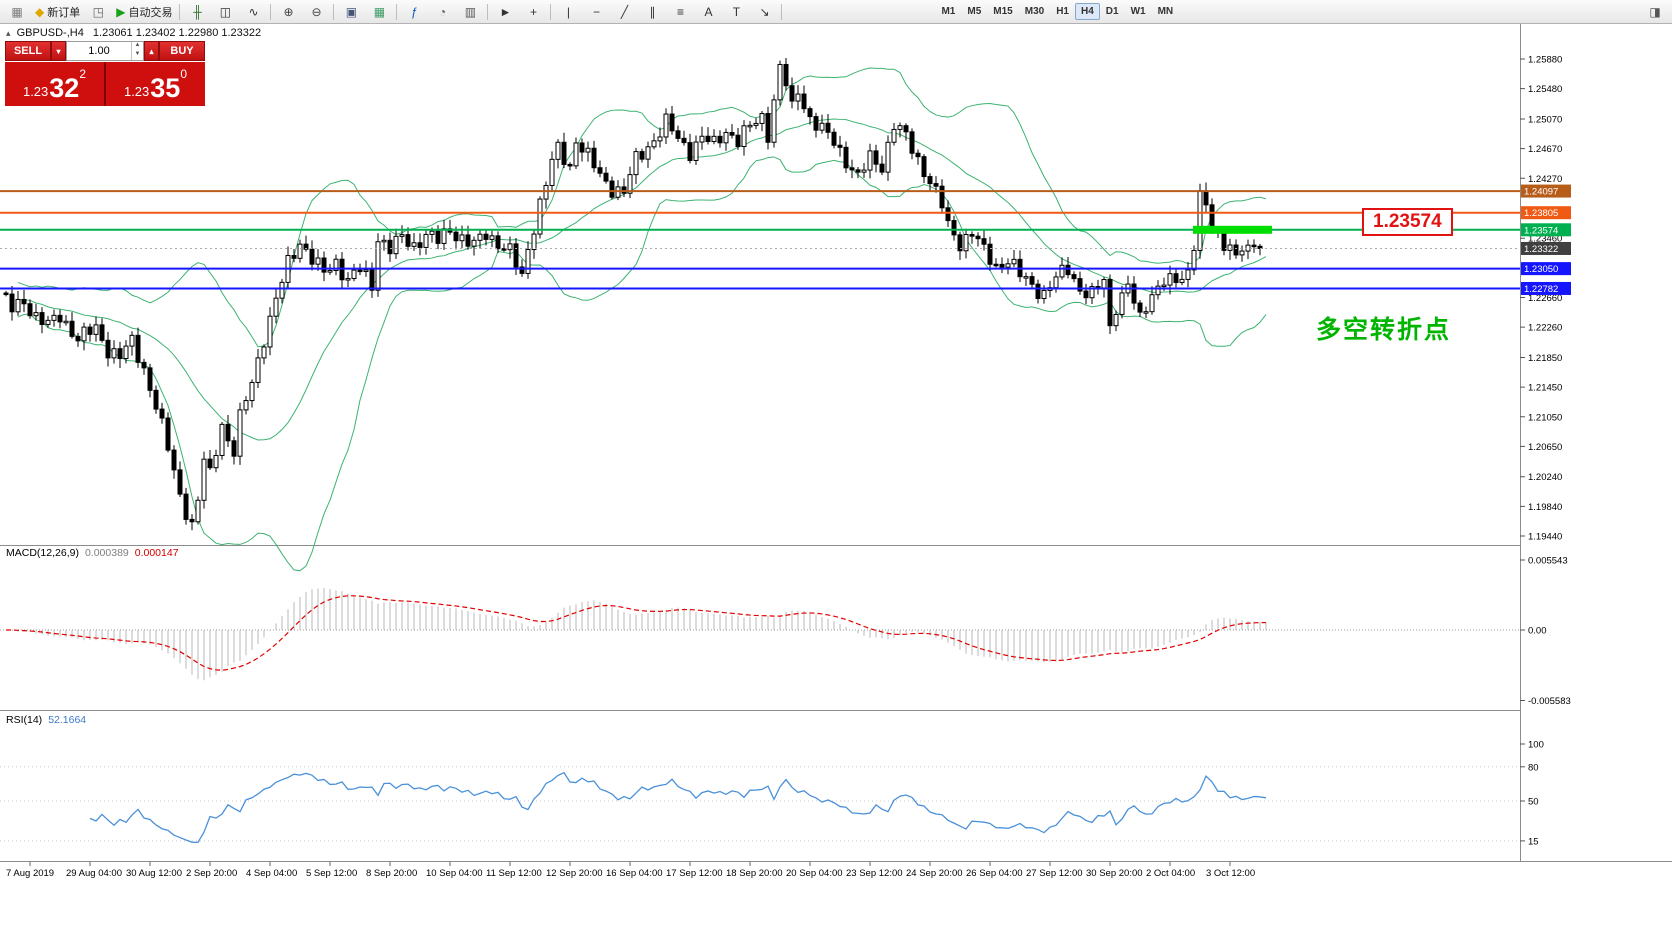  What do you see at coordinates (414, 12) in the screenshot?
I see `indicators-icon: ƒ` at bounding box center [414, 12].